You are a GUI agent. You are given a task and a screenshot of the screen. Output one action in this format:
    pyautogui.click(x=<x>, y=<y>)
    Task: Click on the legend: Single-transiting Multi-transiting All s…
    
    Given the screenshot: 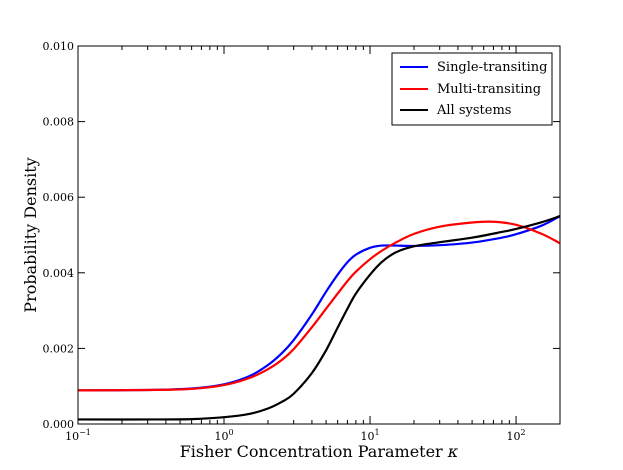 What is the action you would take?
    pyautogui.click(x=472, y=89)
    